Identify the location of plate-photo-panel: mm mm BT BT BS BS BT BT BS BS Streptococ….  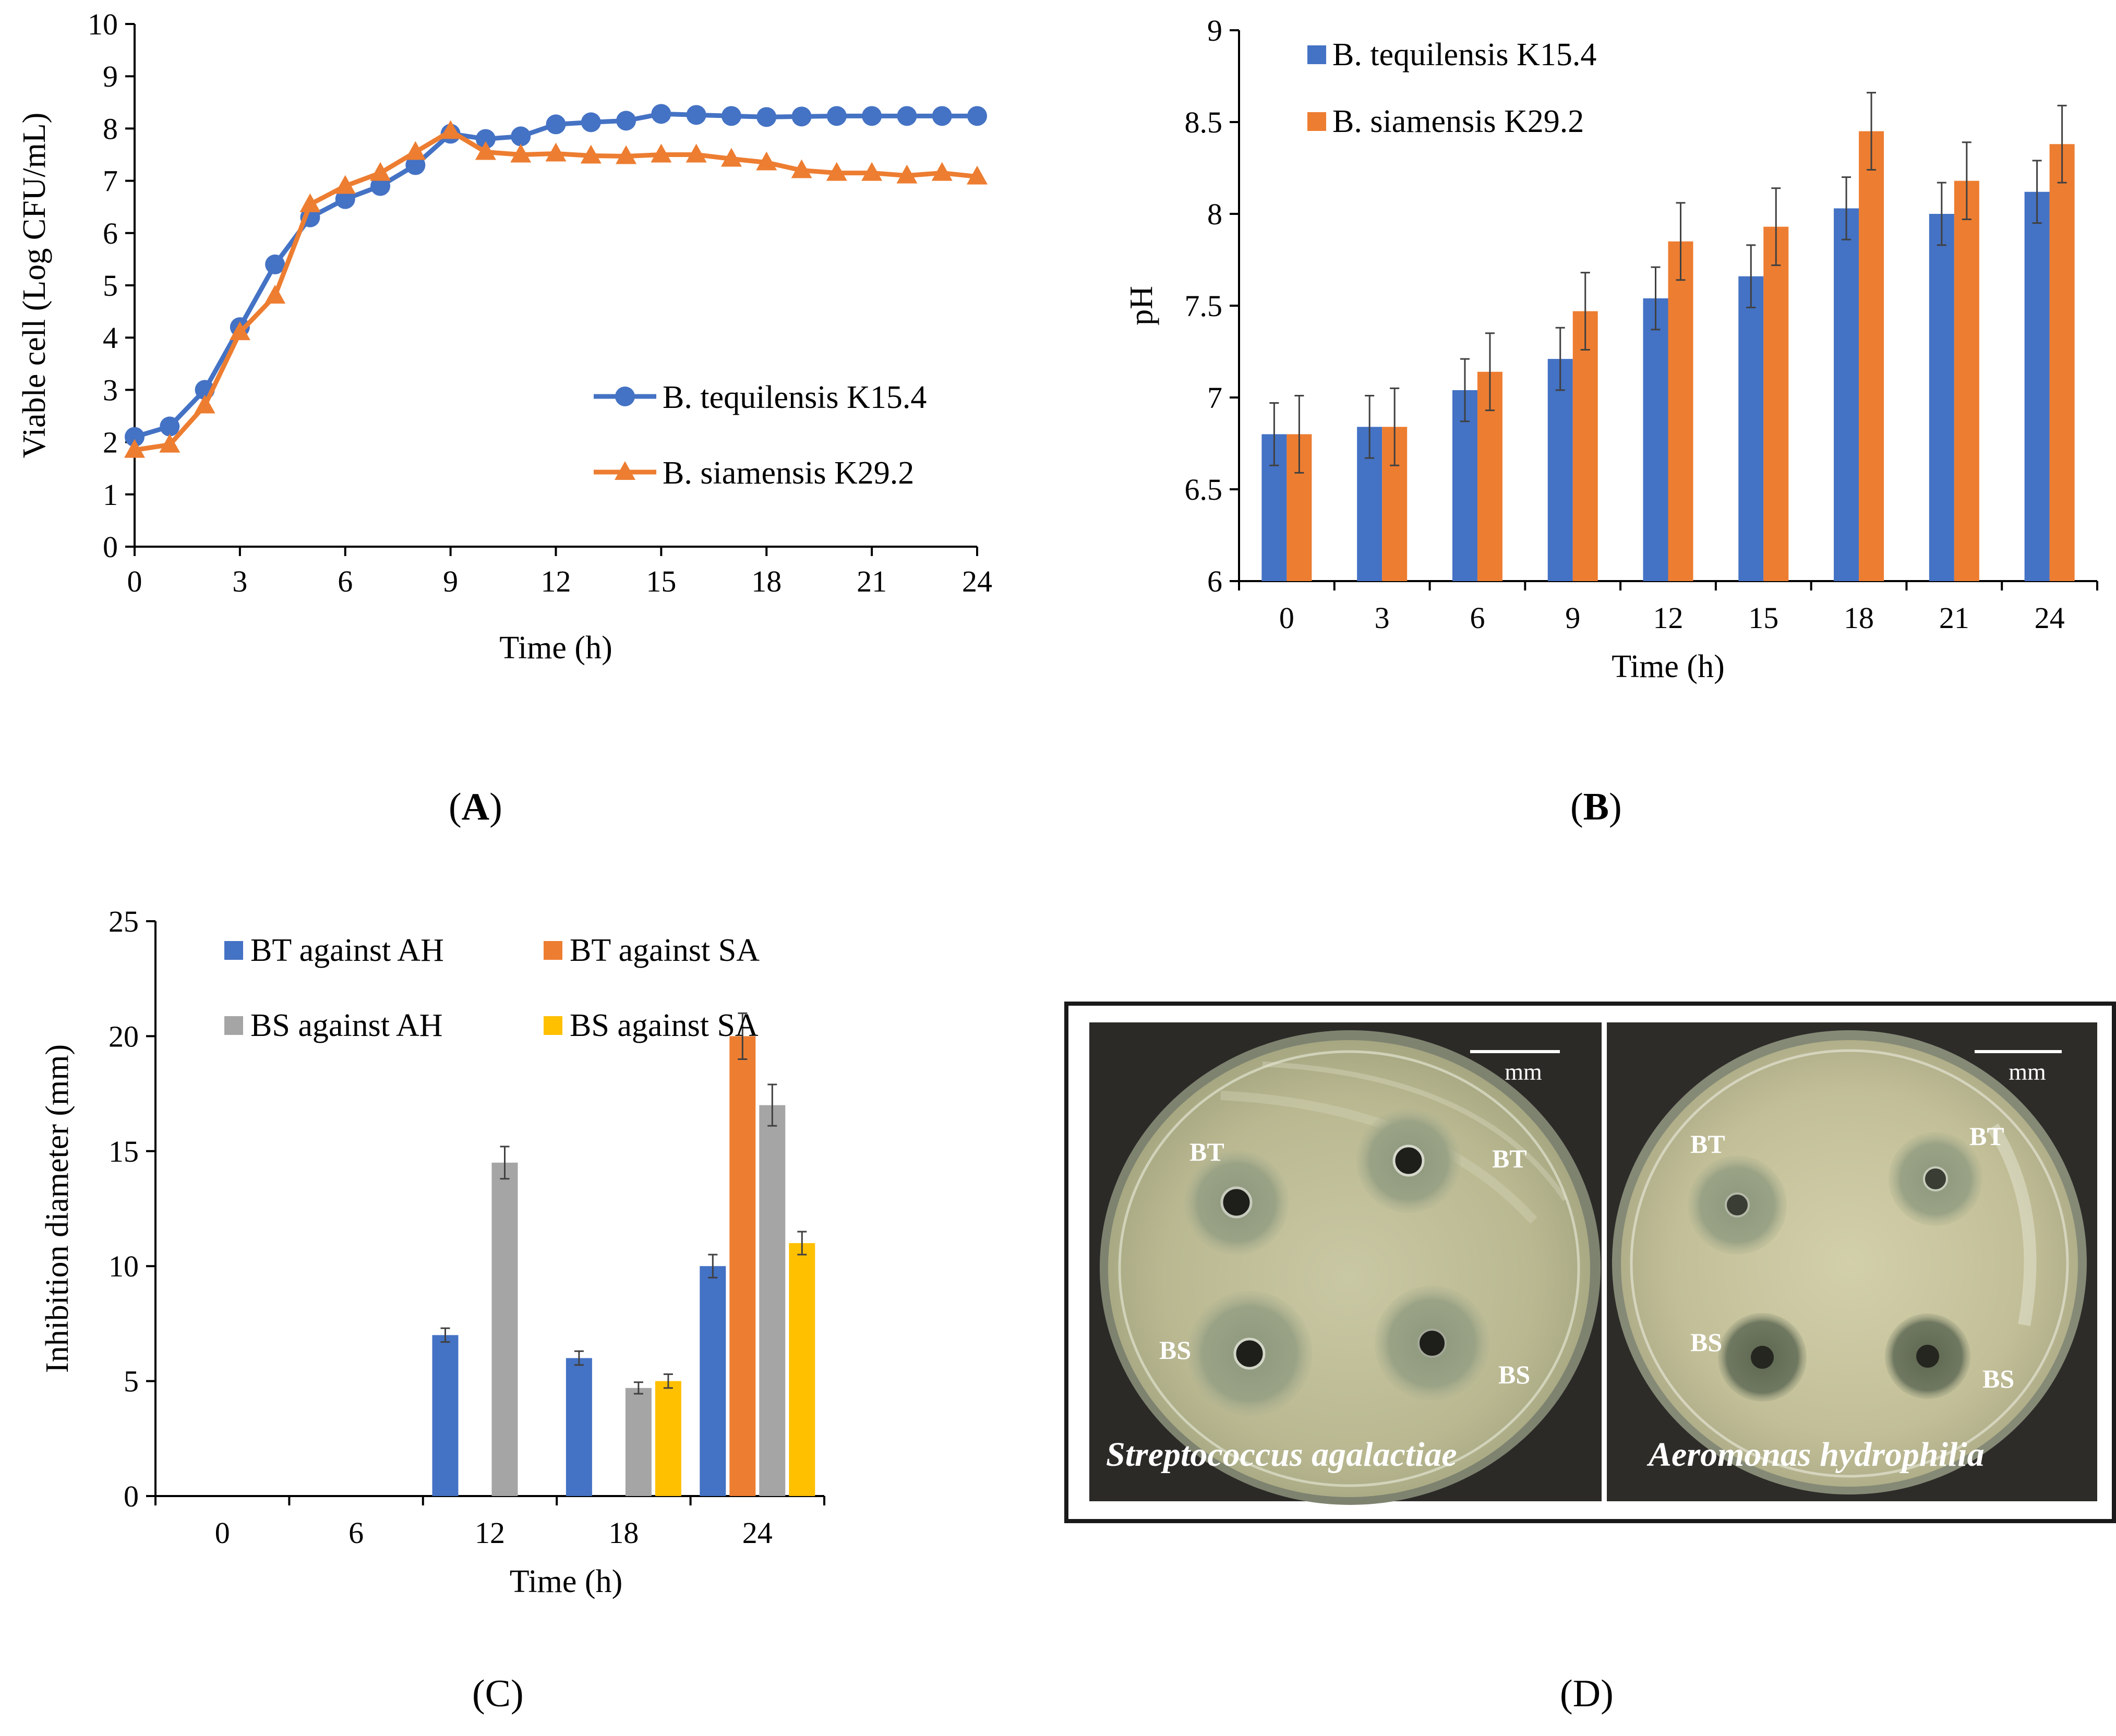
(1590, 1262).